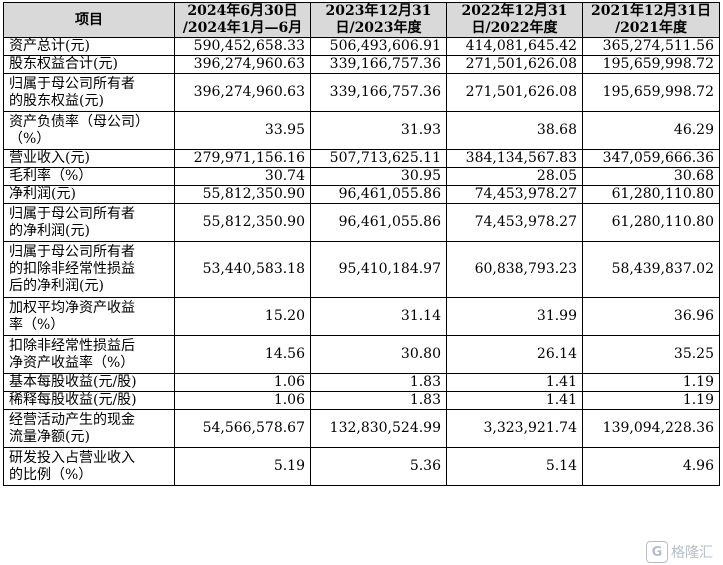 The image size is (723, 565). What do you see at coordinates (651, 130) in the screenshot?
I see `row-value: 46.29` at bounding box center [651, 130].